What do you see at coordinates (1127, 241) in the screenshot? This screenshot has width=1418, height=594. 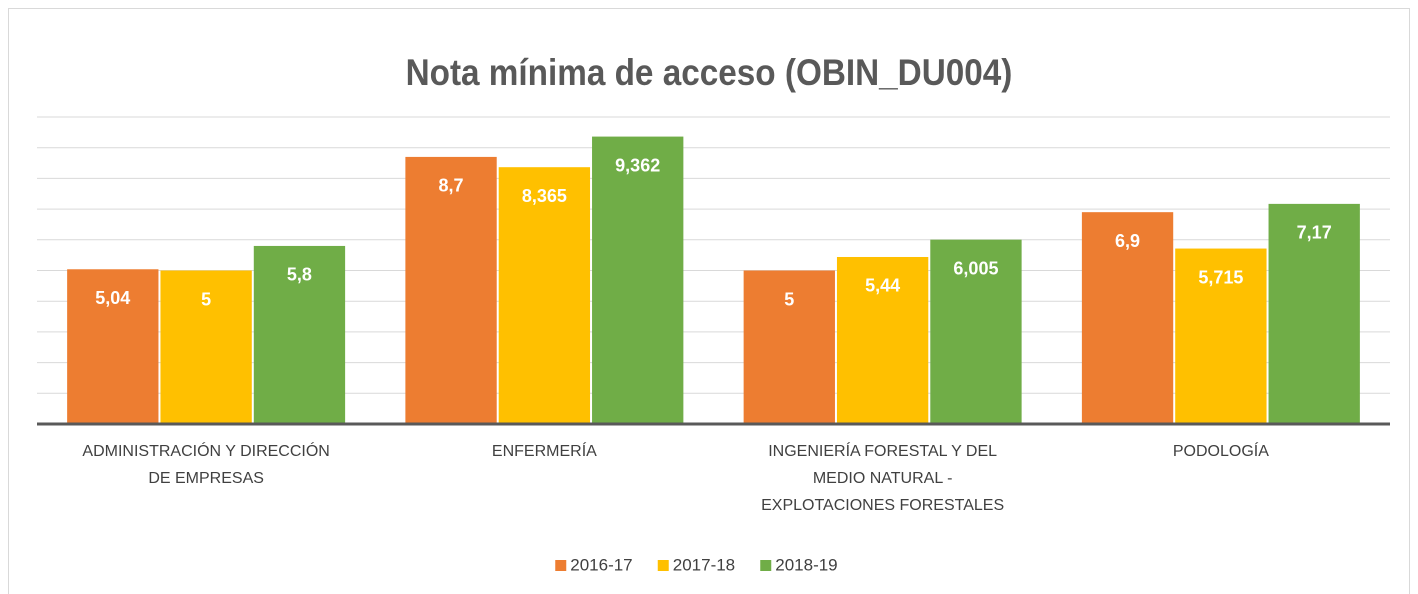 I see `data-label: 6,9` at bounding box center [1127, 241].